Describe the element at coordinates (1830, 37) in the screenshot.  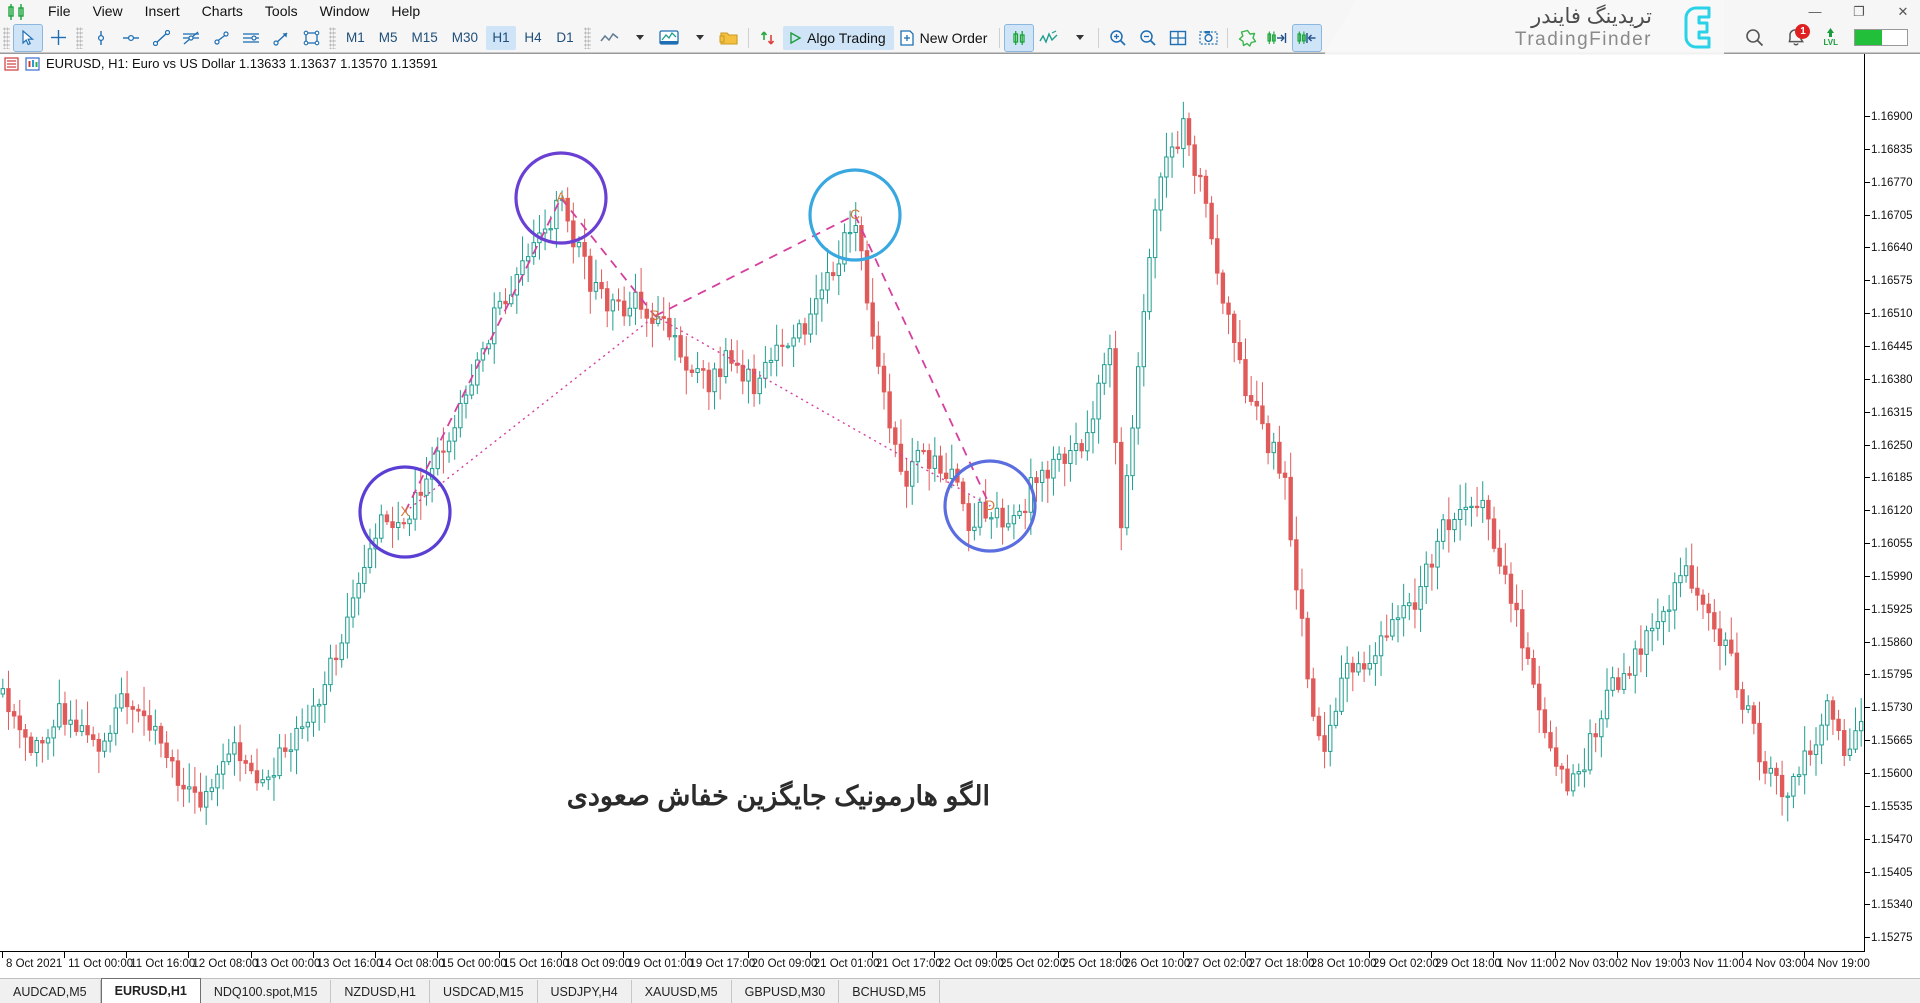
I see `account-level-indicator: LVL` at that location.